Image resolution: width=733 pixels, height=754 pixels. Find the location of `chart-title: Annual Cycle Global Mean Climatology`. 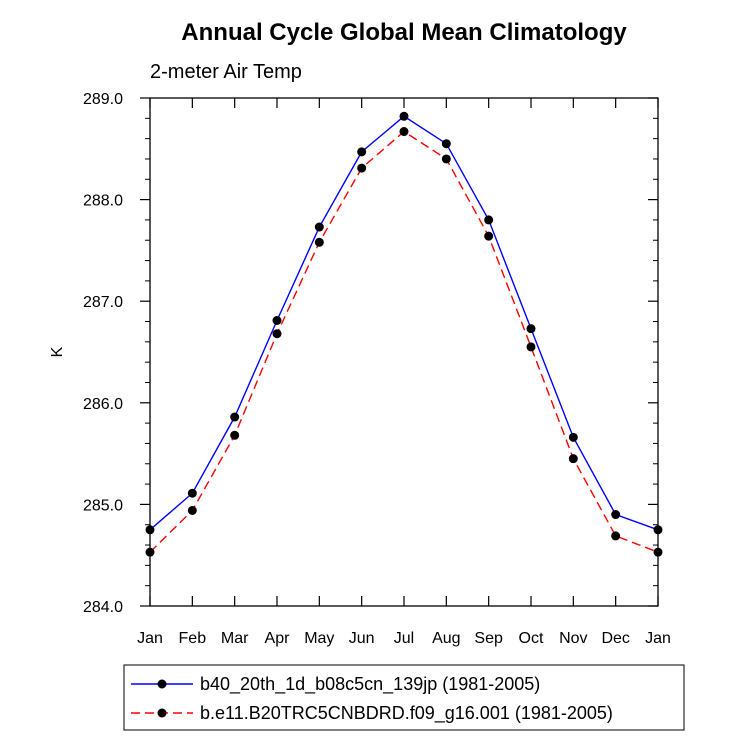

chart-title: Annual Cycle Global Mean Climatology is located at coordinates (404, 32).